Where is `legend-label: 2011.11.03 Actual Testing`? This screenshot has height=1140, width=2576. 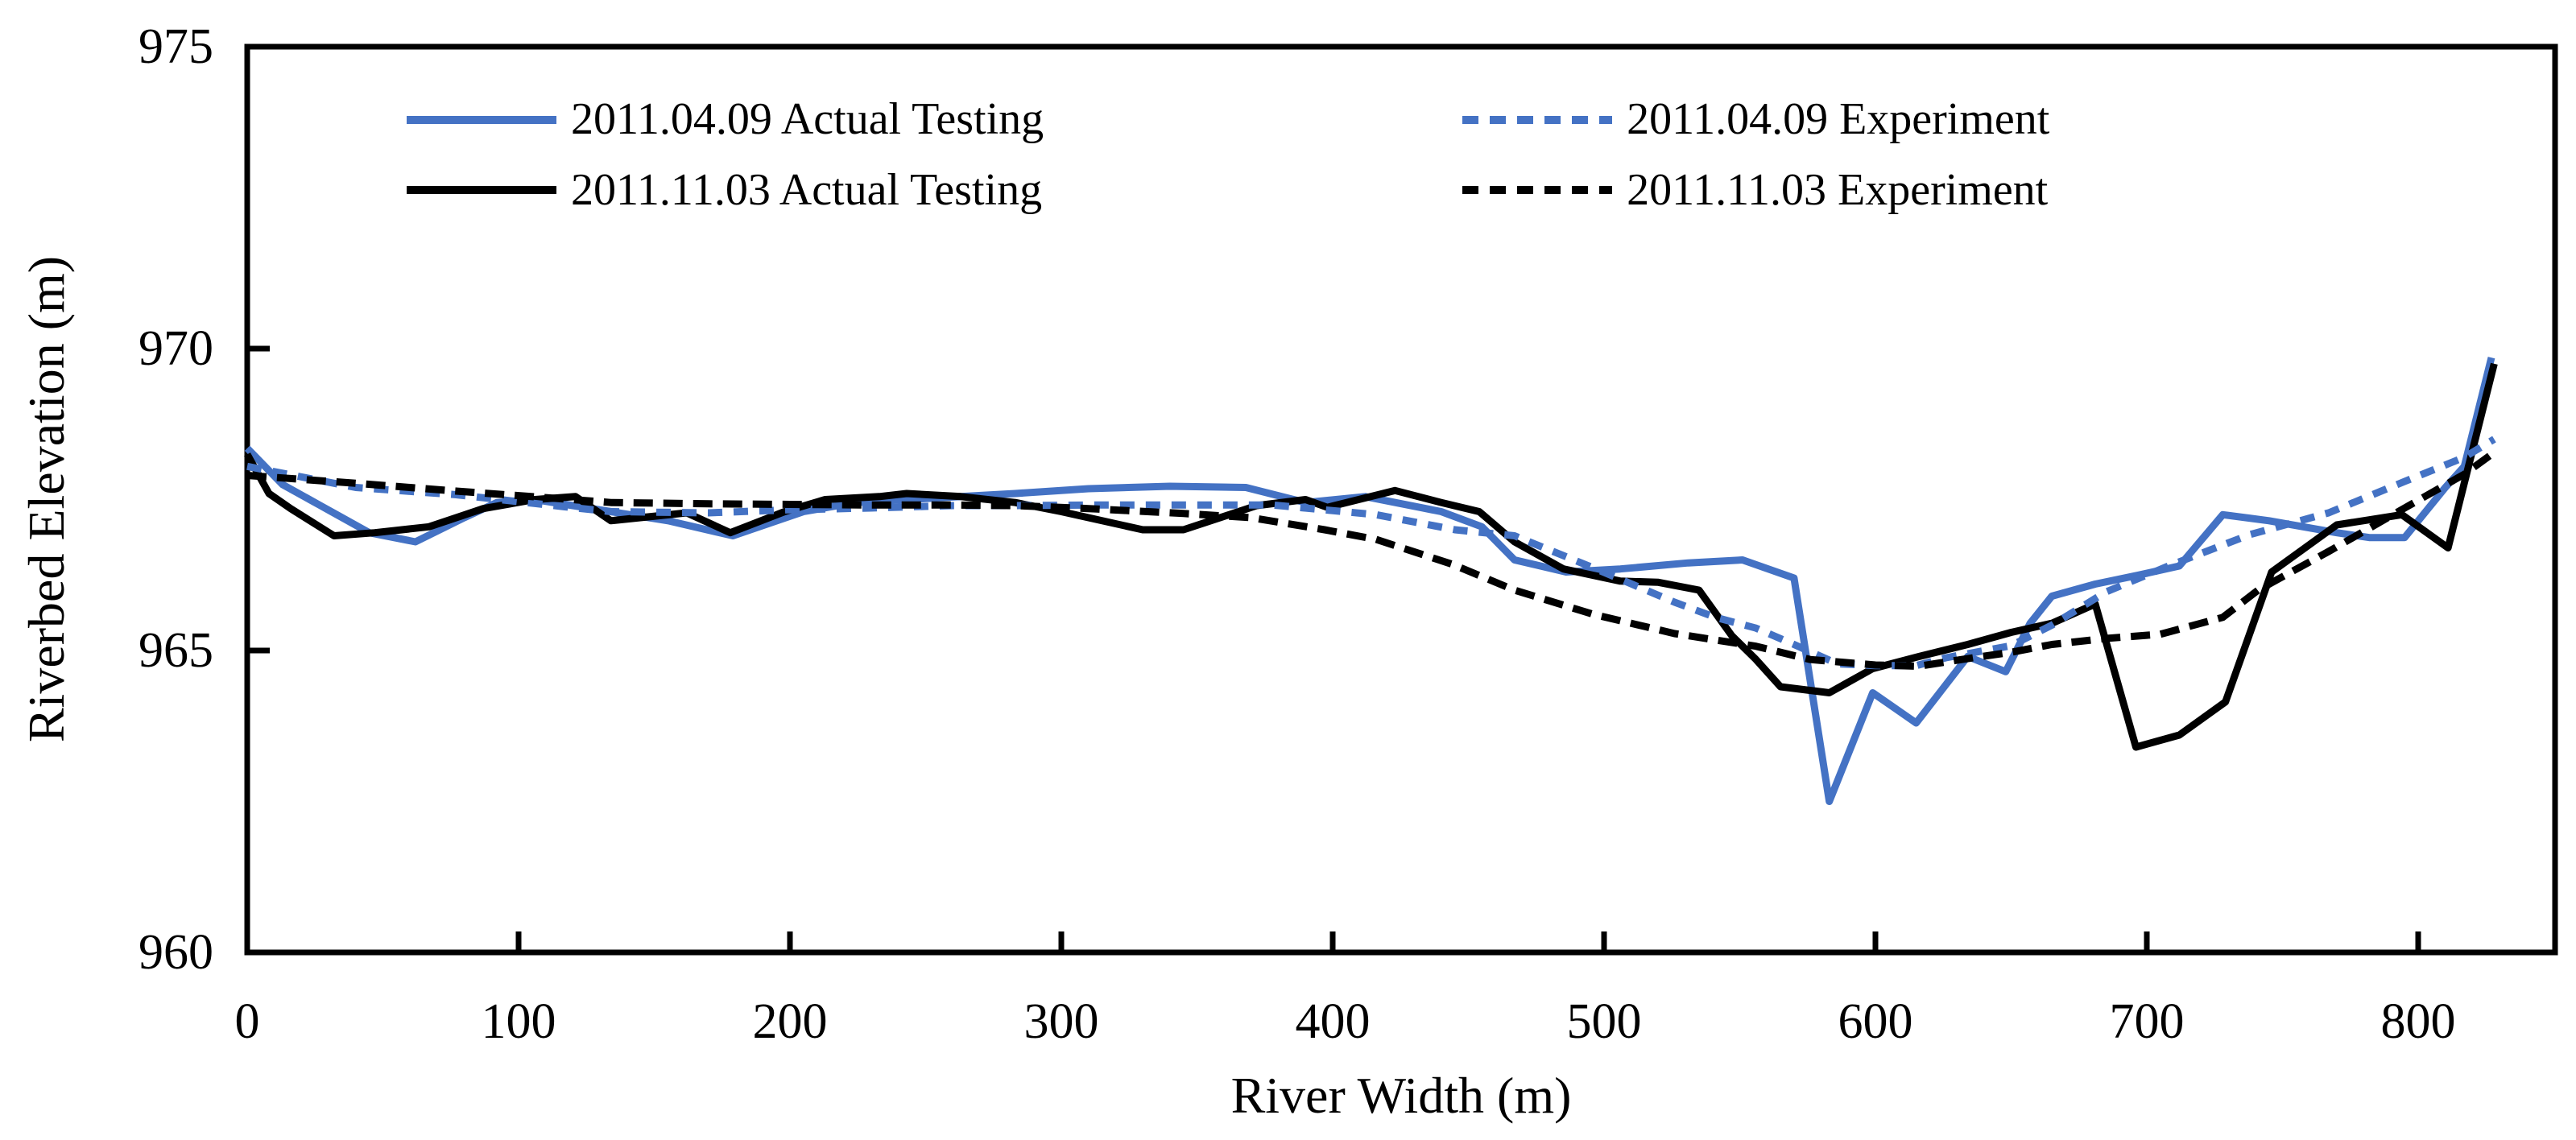 legend-label: 2011.11.03 Actual Testing is located at coordinates (807, 189).